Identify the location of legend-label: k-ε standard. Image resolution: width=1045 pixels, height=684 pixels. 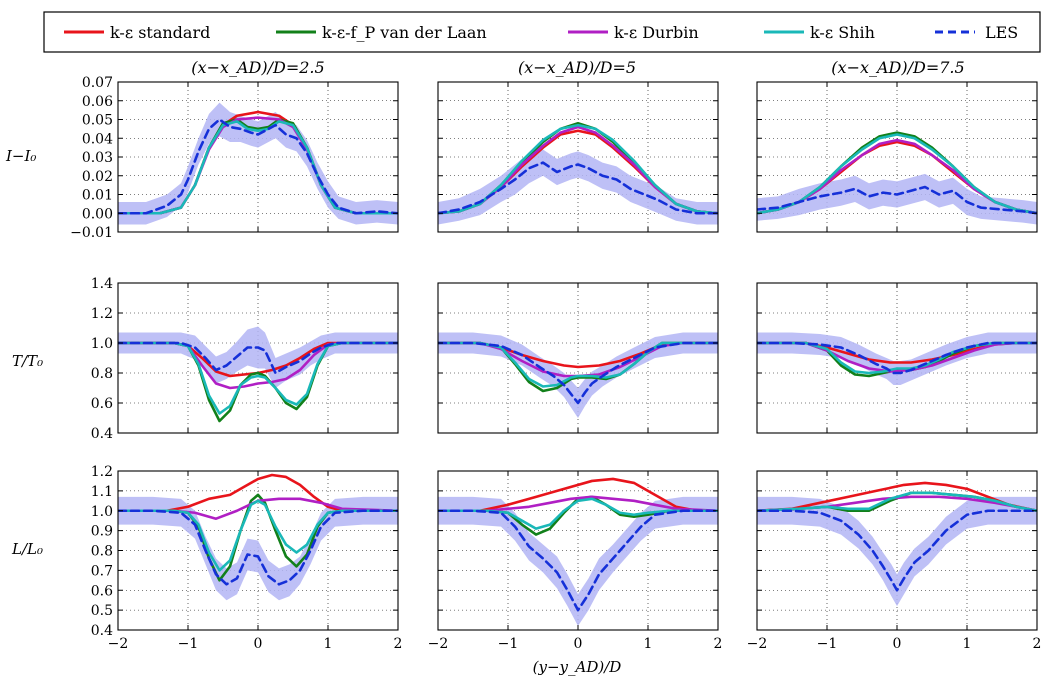
(160, 32).